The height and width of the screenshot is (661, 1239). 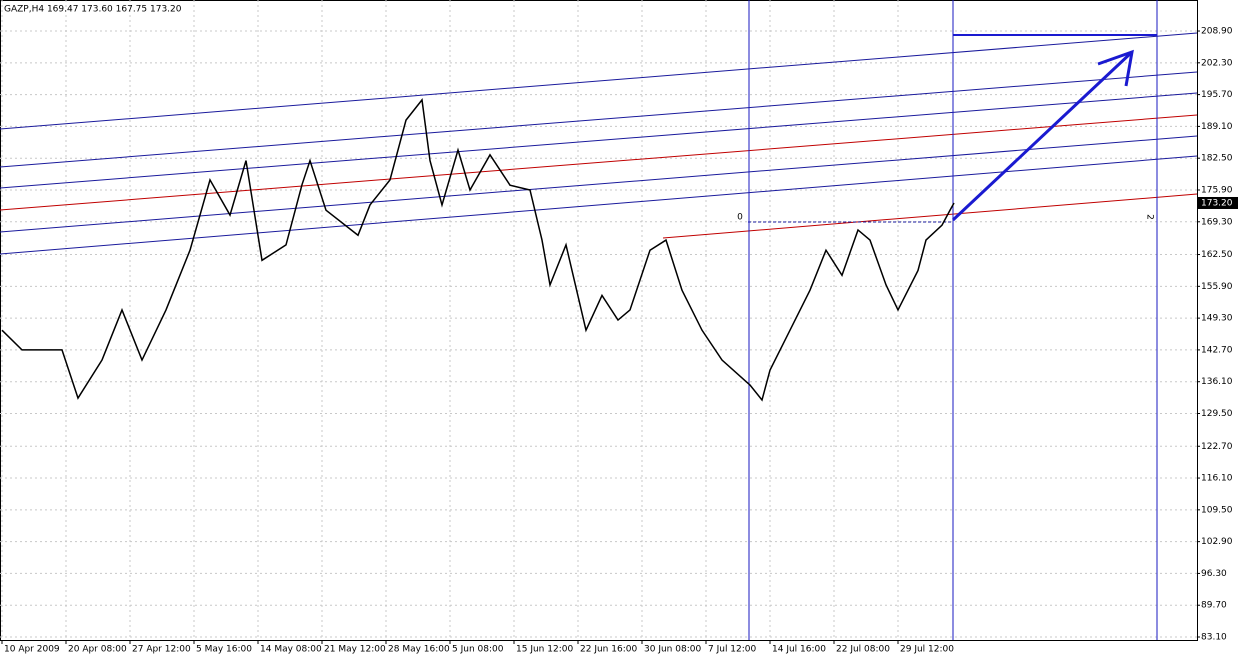 What do you see at coordinates (1217, 542) in the screenshot?
I see `y-tick-label: 102.90` at bounding box center [1217, 542].